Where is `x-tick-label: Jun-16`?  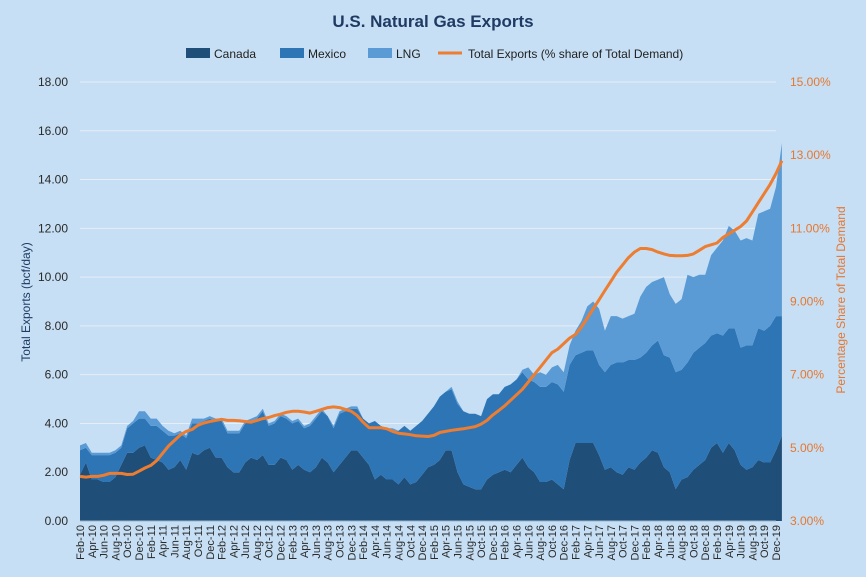
x-tick-label: Jun-16 is located at coordinates (529, 542).